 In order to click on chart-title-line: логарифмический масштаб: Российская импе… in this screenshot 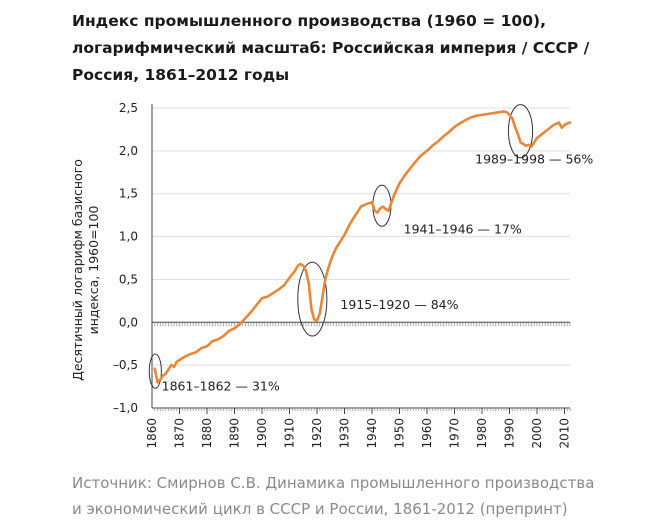, I will do `click(331, 48)`.